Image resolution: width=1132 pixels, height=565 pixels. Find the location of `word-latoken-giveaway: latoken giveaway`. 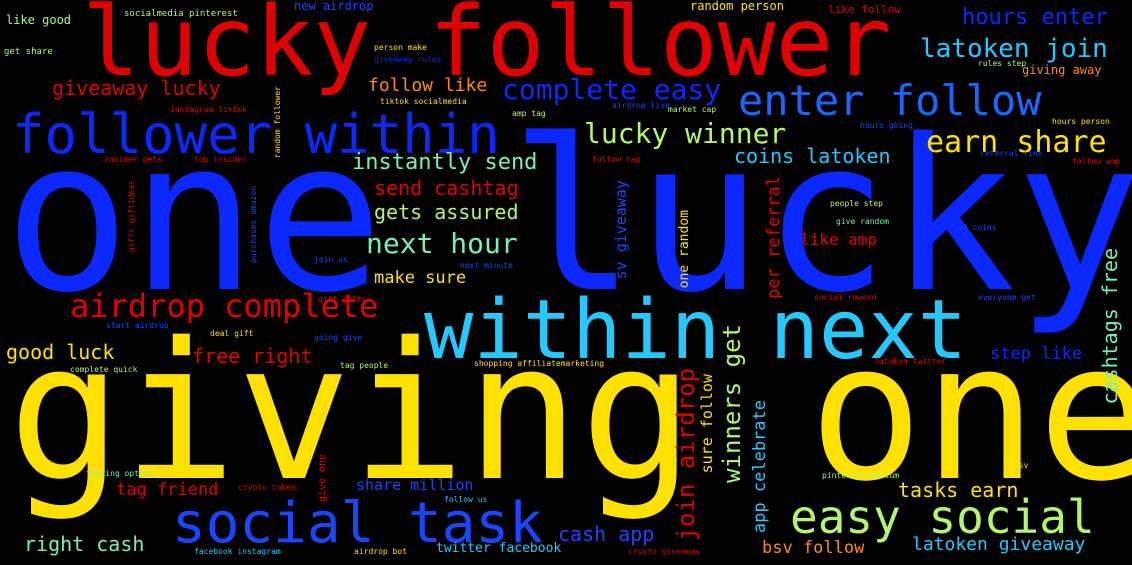

word-latoken-giveaway: latoken giveaway is located at coordinates (999, 544).